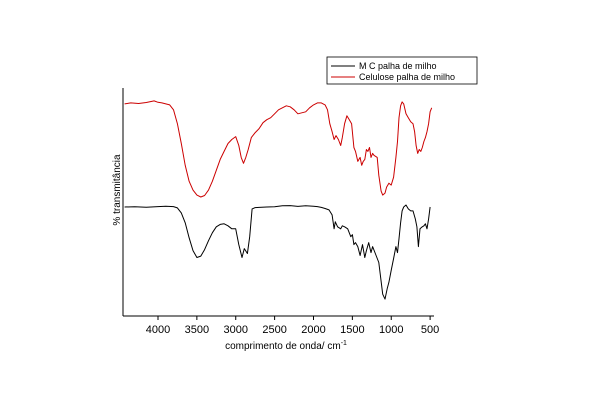  I want to click on x-tick-label: 2000, so click(313, 330).